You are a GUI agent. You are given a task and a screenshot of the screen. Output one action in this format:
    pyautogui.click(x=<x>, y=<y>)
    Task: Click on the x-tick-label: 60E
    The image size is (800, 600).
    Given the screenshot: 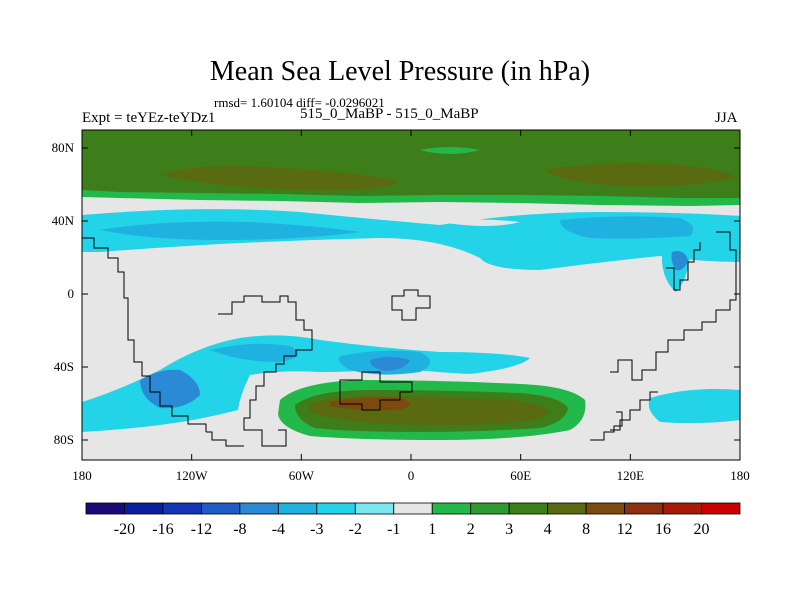 What is the action you would take?
    pyautogui.click(x=520, y=475)
    